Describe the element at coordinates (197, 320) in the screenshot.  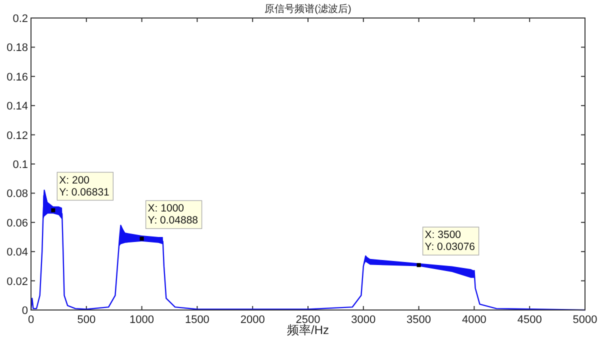
I see `x-tick-label: 1500` at that location.